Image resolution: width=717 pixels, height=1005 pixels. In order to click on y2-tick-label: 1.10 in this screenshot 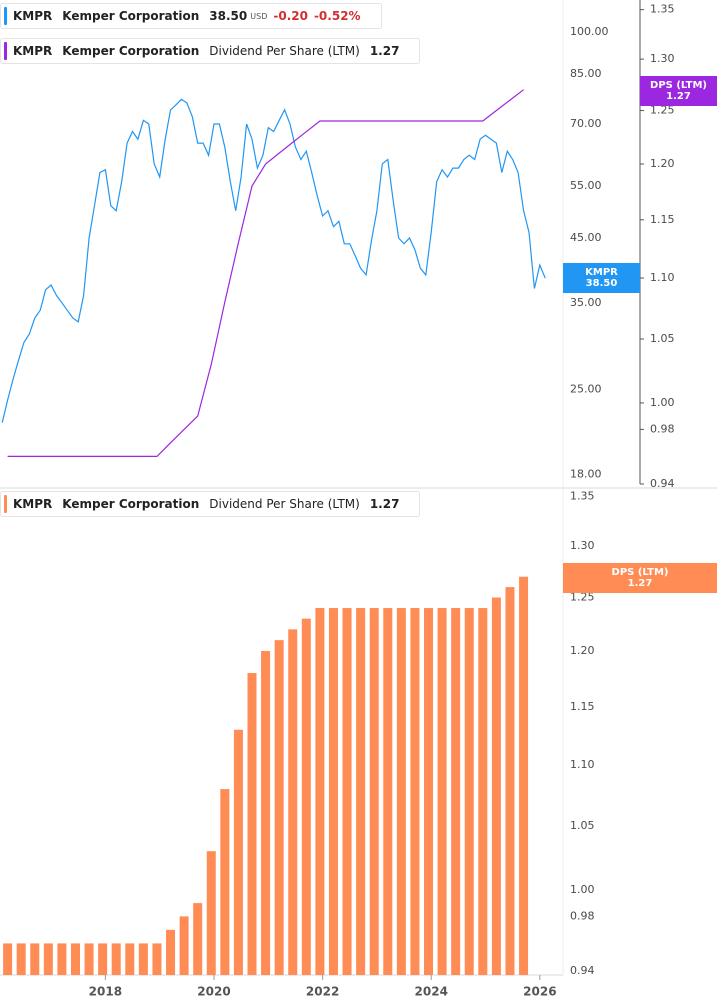, I will do `click(662, 277)`.